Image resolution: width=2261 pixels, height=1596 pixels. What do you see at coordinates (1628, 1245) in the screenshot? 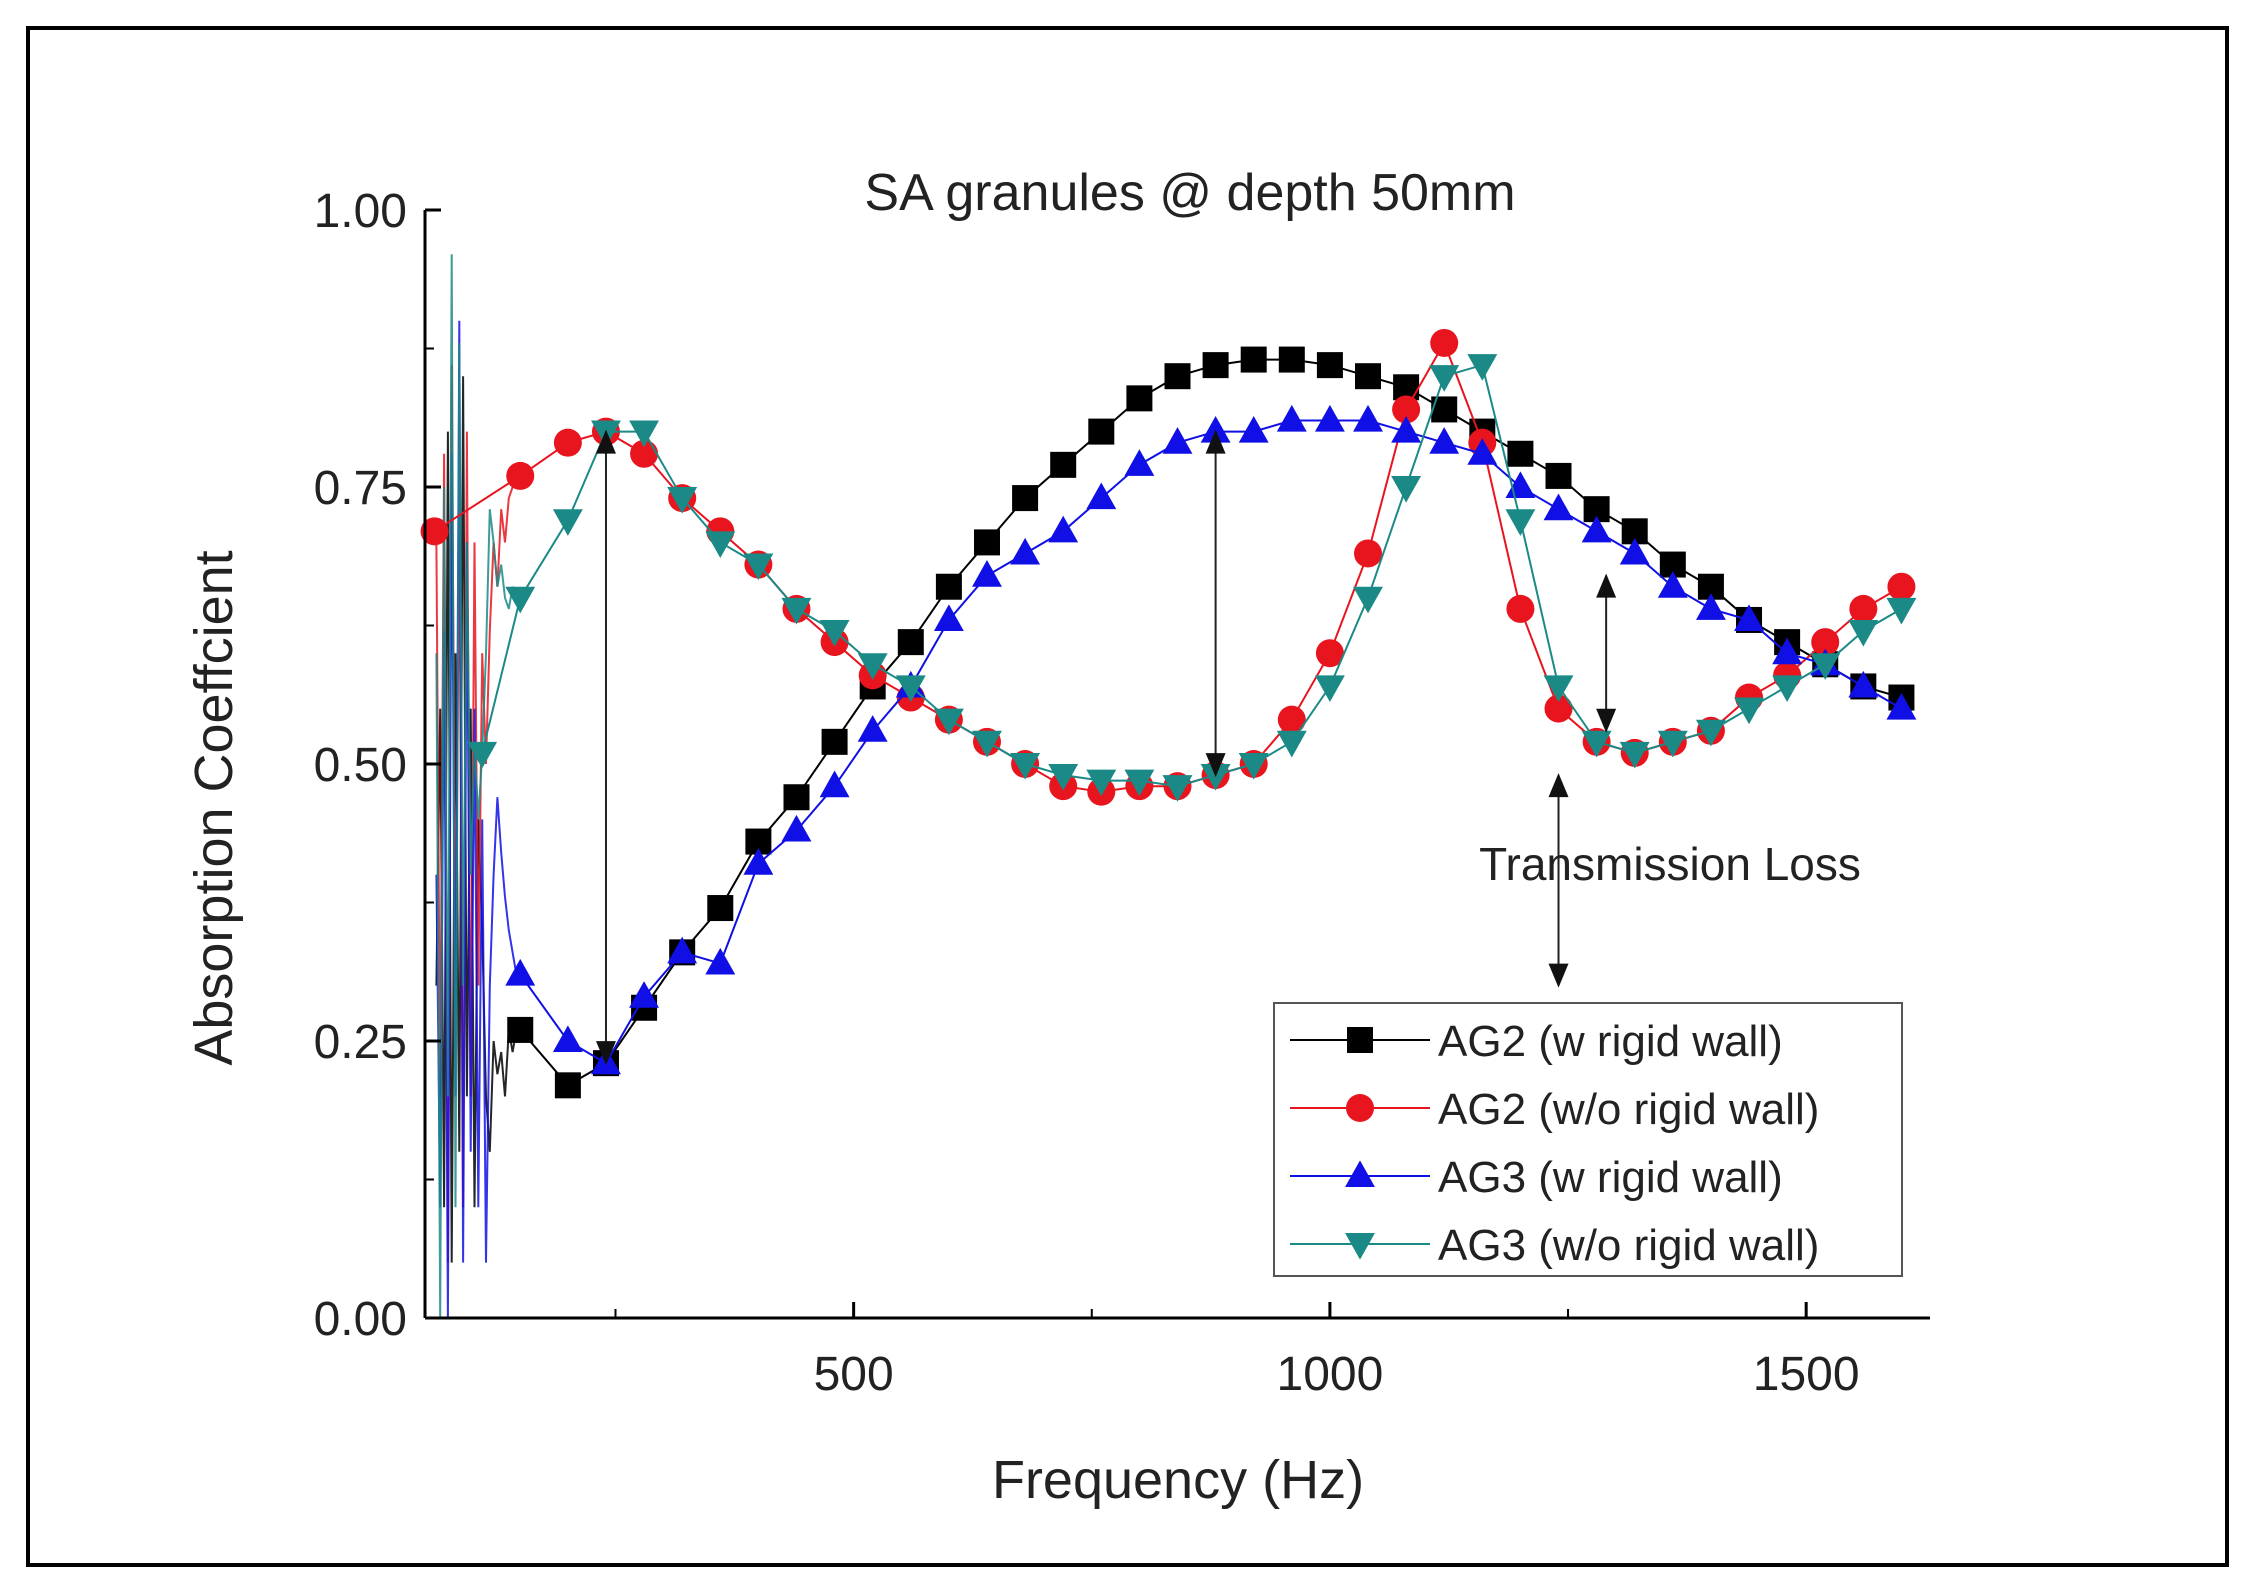
I see `legend-label: AG3 (w/o rigid wall)` at bounding box center [1628, 1245].